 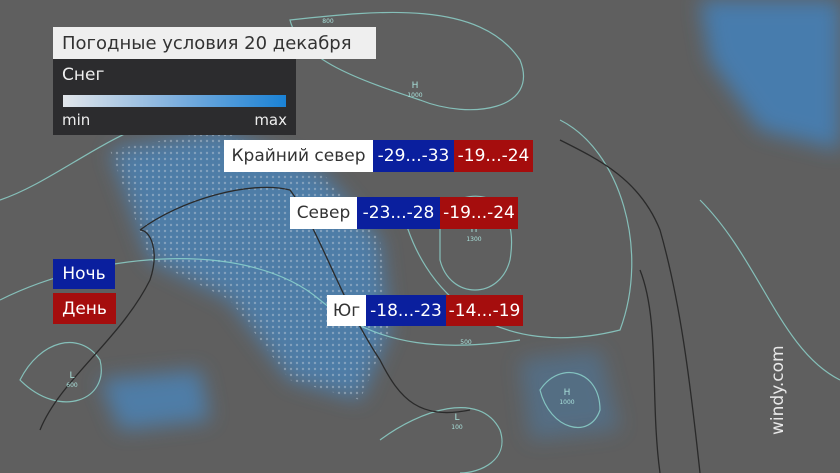 What do you see at coordinates (406, 310) in the screenshot?
I see `night-temp: -18...-23` at bounding box center [406, 310].